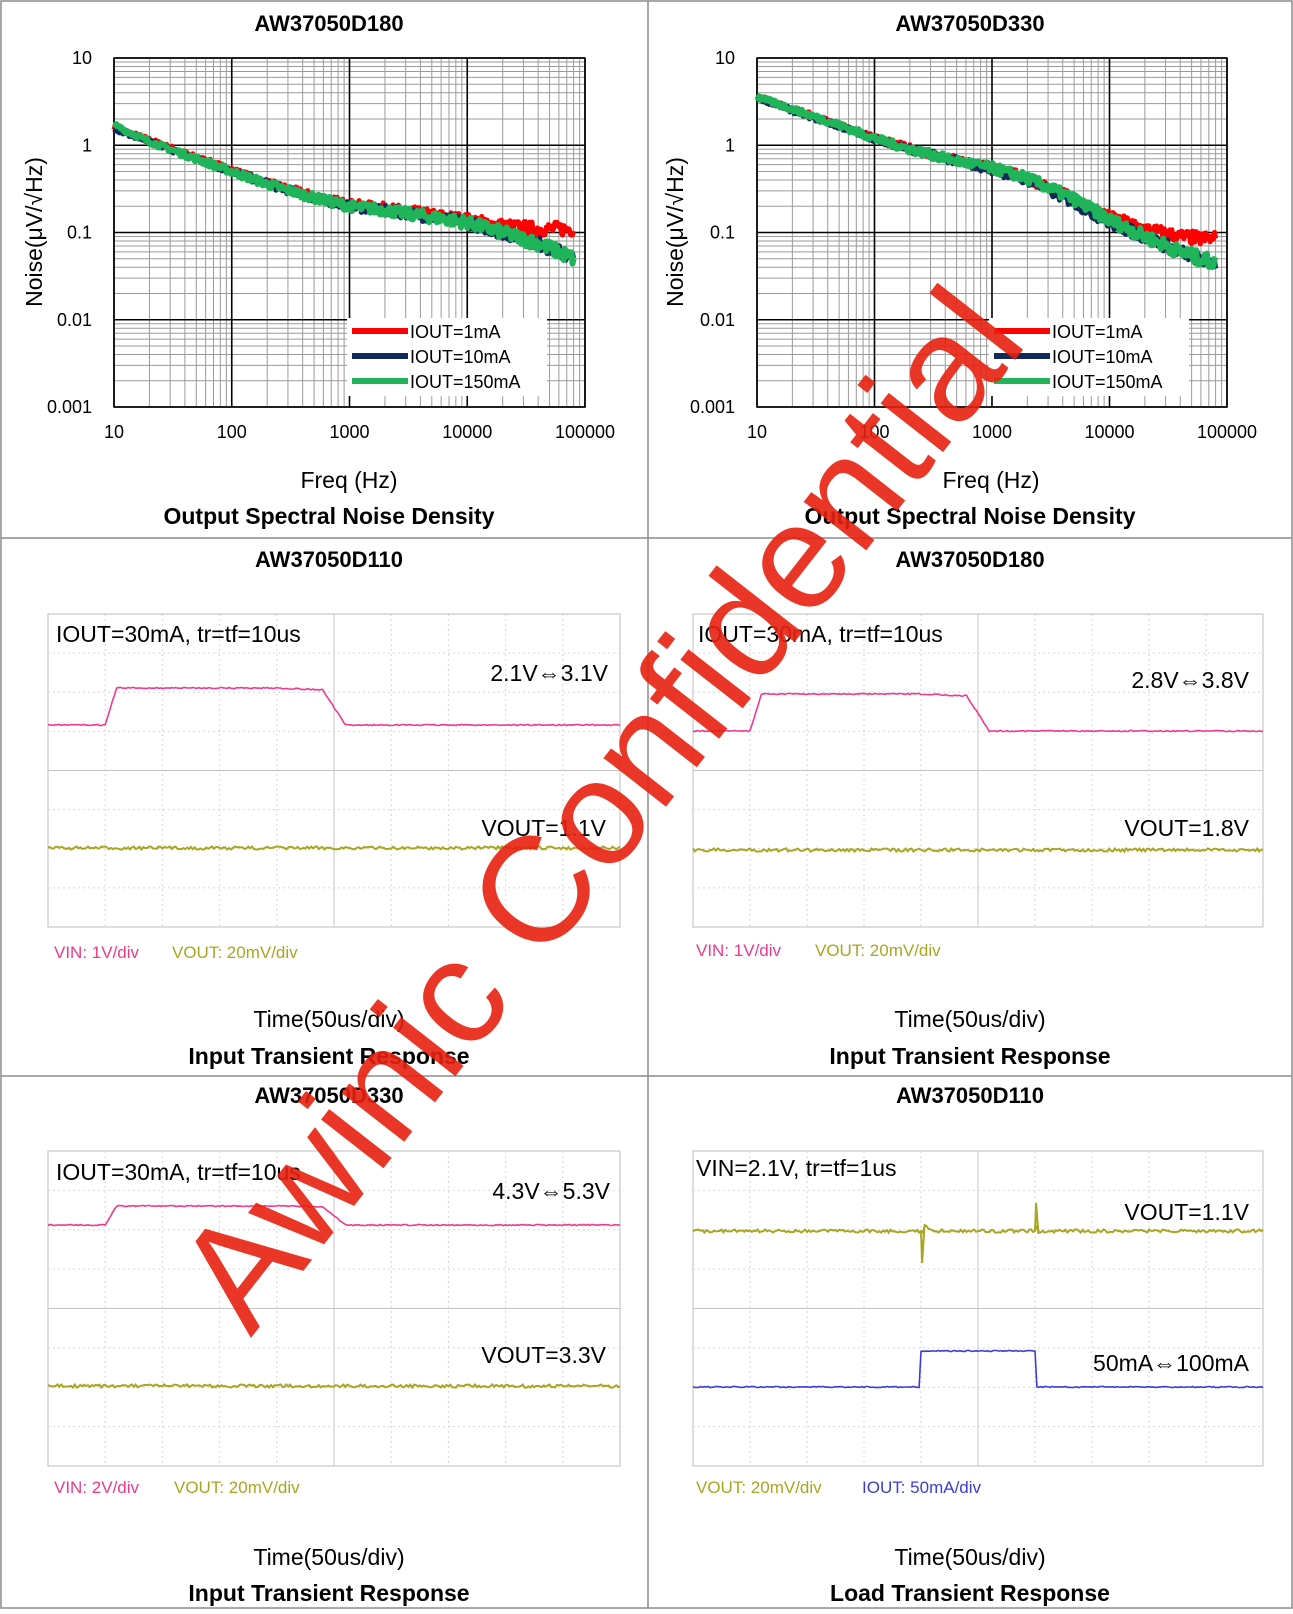  What do you see at coordinates (97, 1487) in the screenshot?
I see `scale-label-1: VIN: 2V/div` at bounding box center [97, 1487].